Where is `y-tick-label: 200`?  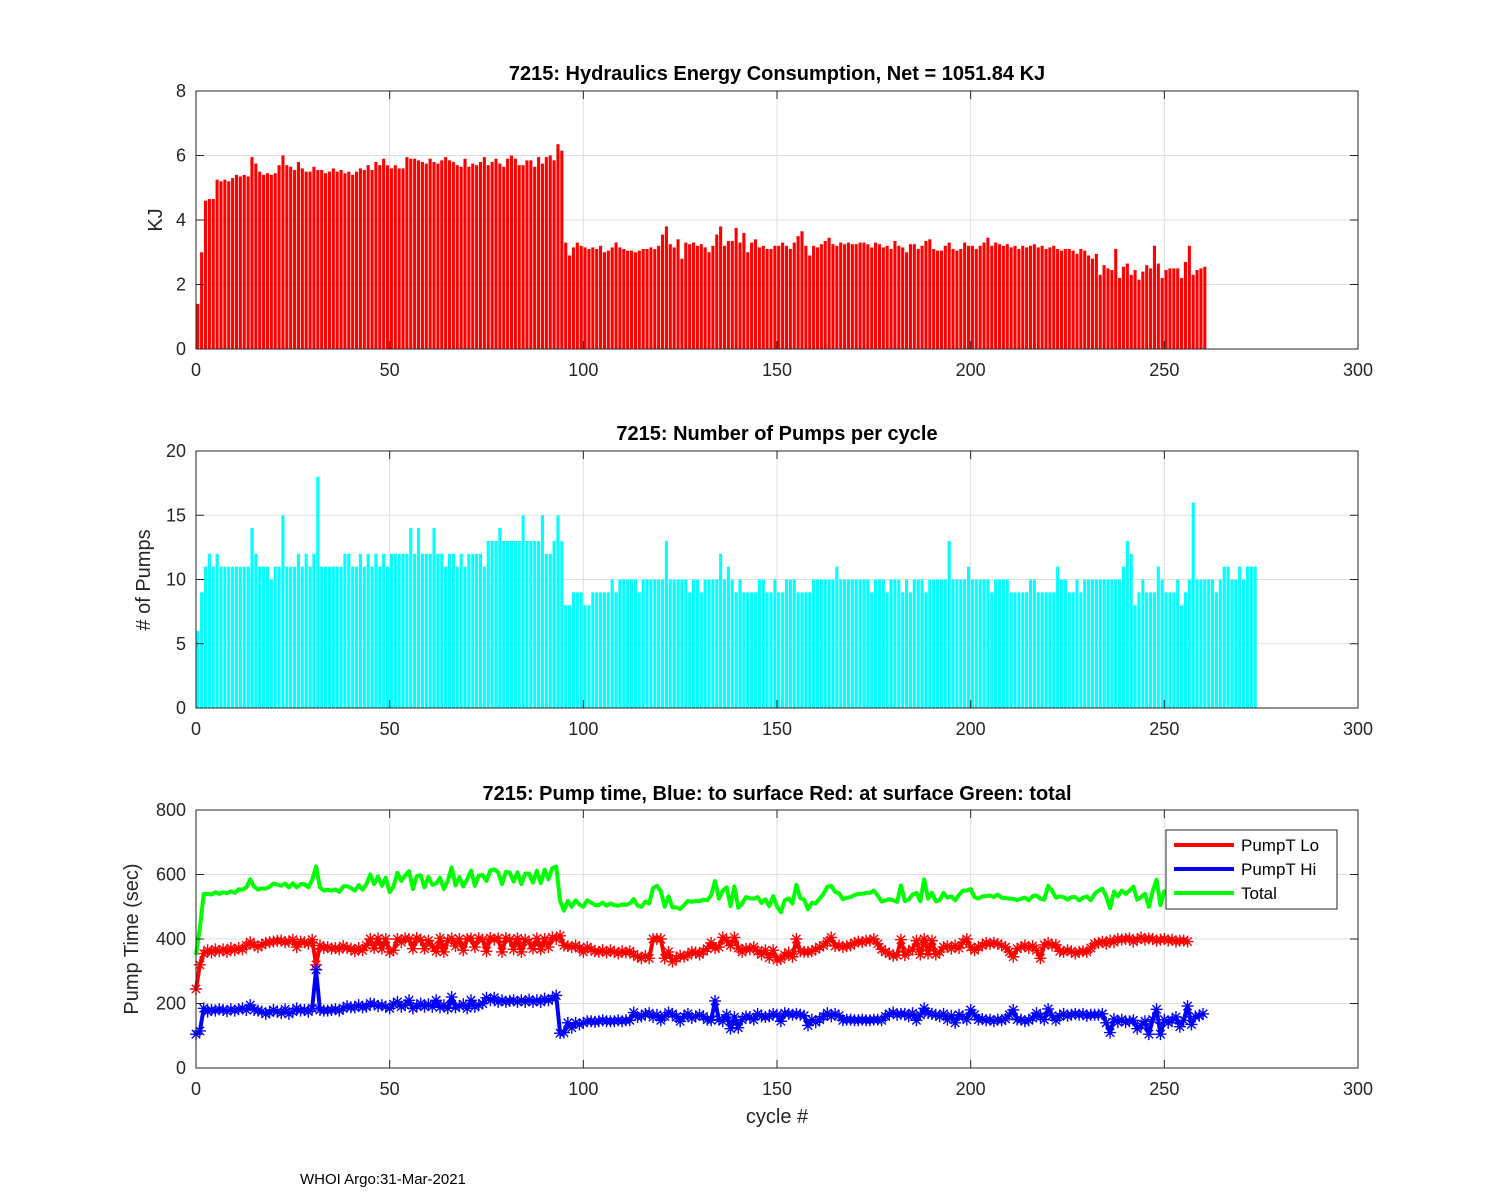
y-tick-label: 200 is located at coordinates (171, 1004).